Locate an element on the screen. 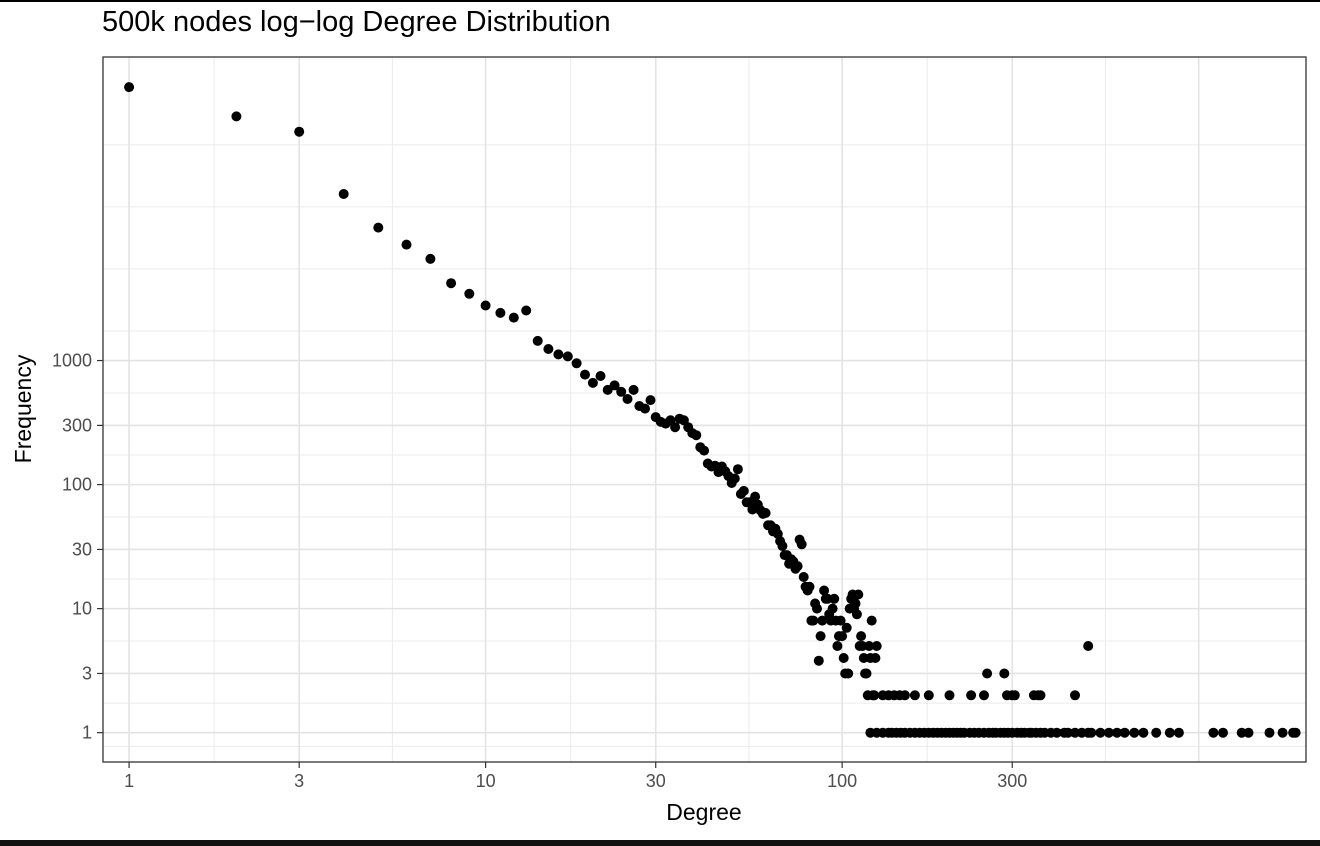 This screenshot has width=1320, height=846. y-tick-label: 3 is located at coordinates (87, 673).